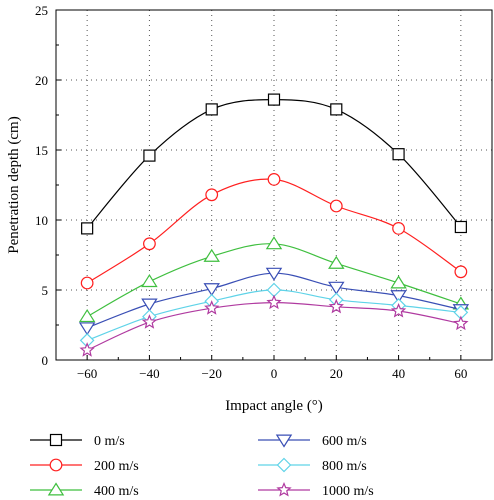 This screenshot has width=494, height=500. What do you see at coordinates (116, 491) in the screenshot?
I see `legend-label: 400 m/s` at bounding box center [116, 491].